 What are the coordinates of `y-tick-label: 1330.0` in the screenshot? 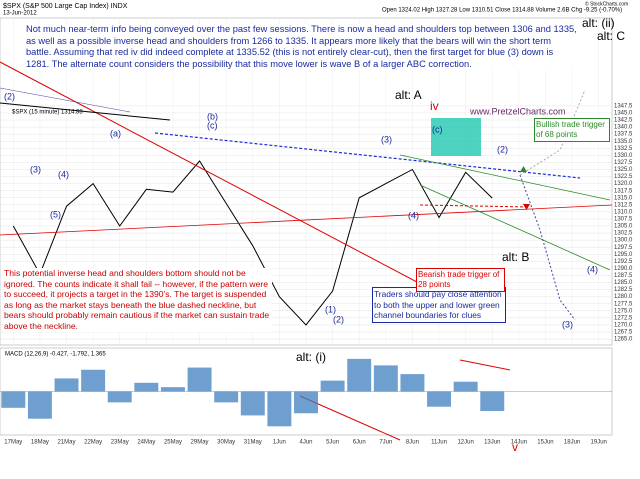 It's located at (623, 156).